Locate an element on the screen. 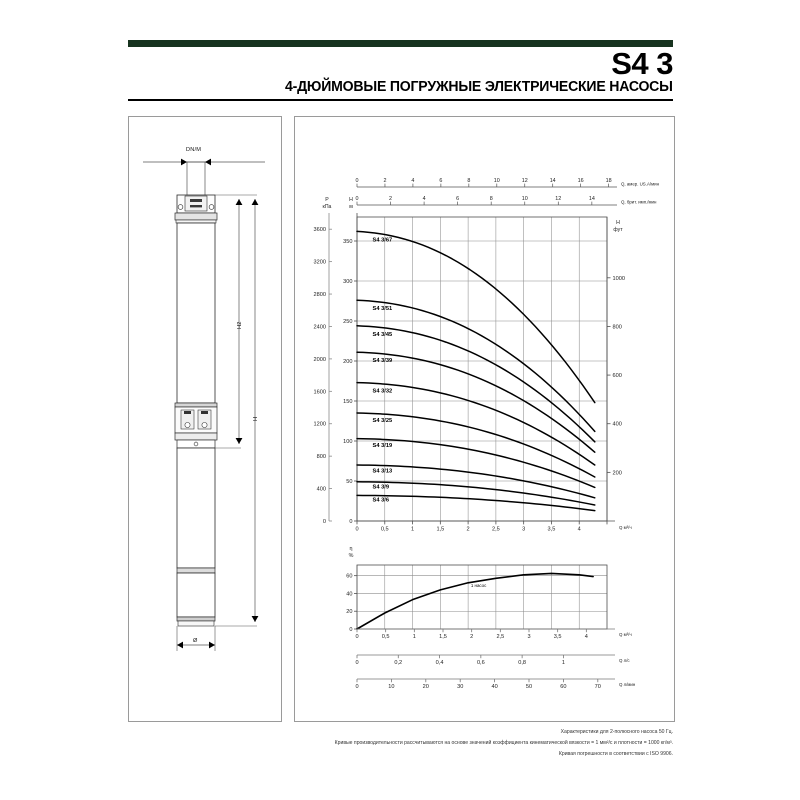  axis-tick-label-feet: 600 is located at coordinates (617, 376).